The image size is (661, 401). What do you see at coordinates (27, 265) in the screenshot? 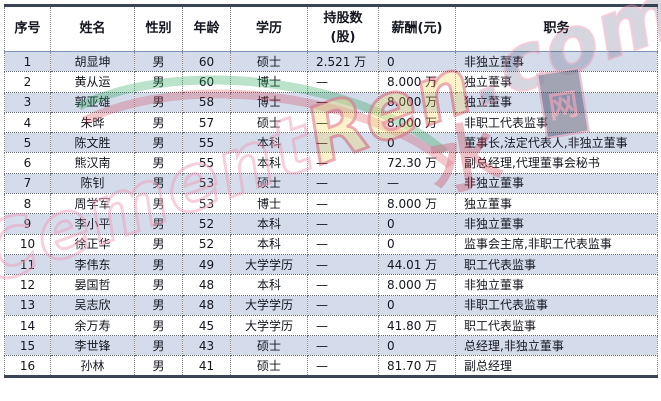
I see `cell-index: 11` at bounding box center [27, 265].